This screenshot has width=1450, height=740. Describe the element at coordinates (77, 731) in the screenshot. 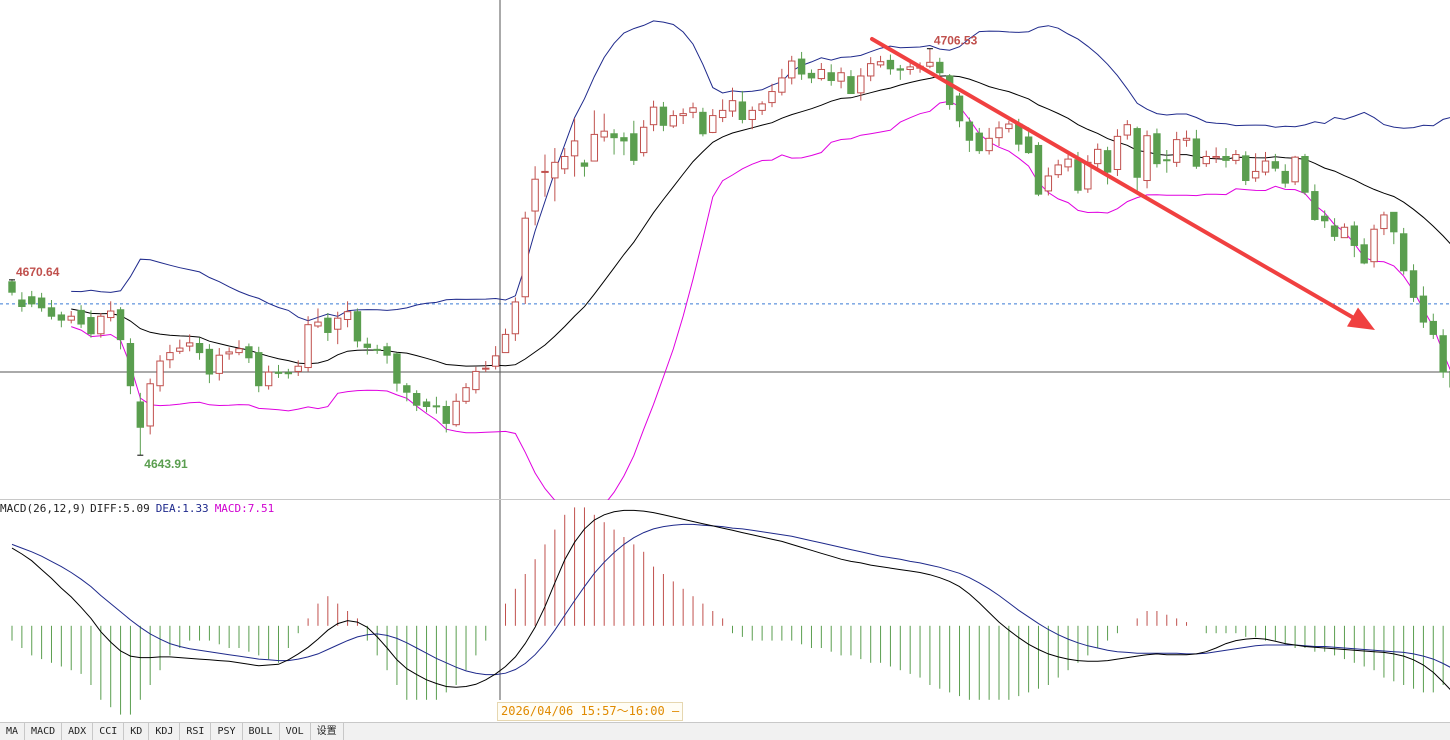

I see `tab-adx: ADX` at that location.